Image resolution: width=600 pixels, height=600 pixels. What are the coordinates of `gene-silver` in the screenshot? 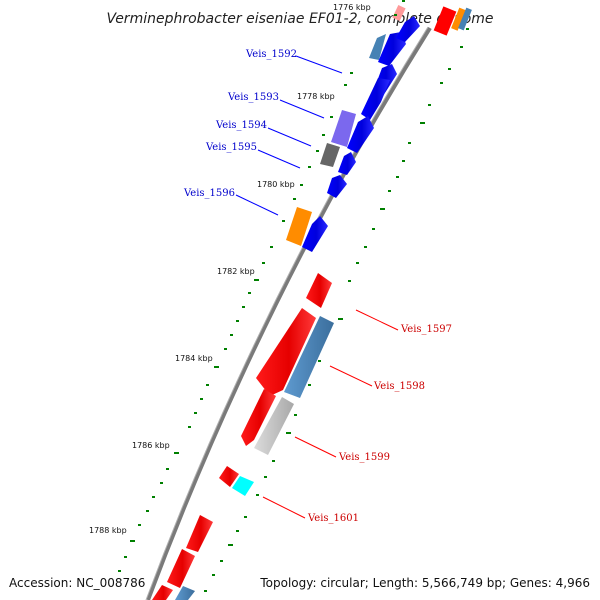 It's located at (274, 426).